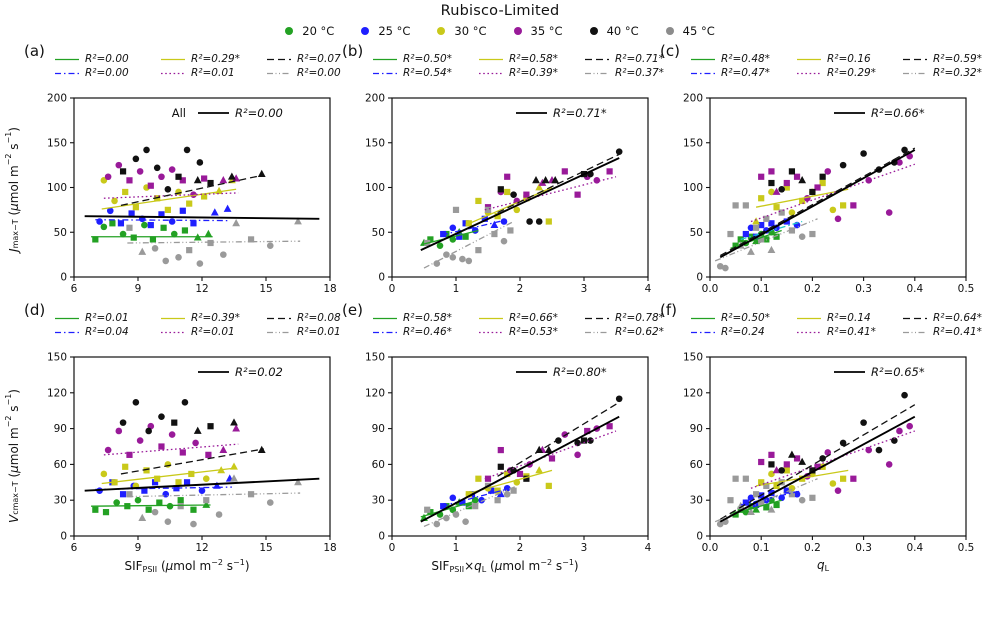 The image size is (1000, 619). Describe the element at coordinates (520, 469) in the screenshot. I see `regression-line-all` at that location.